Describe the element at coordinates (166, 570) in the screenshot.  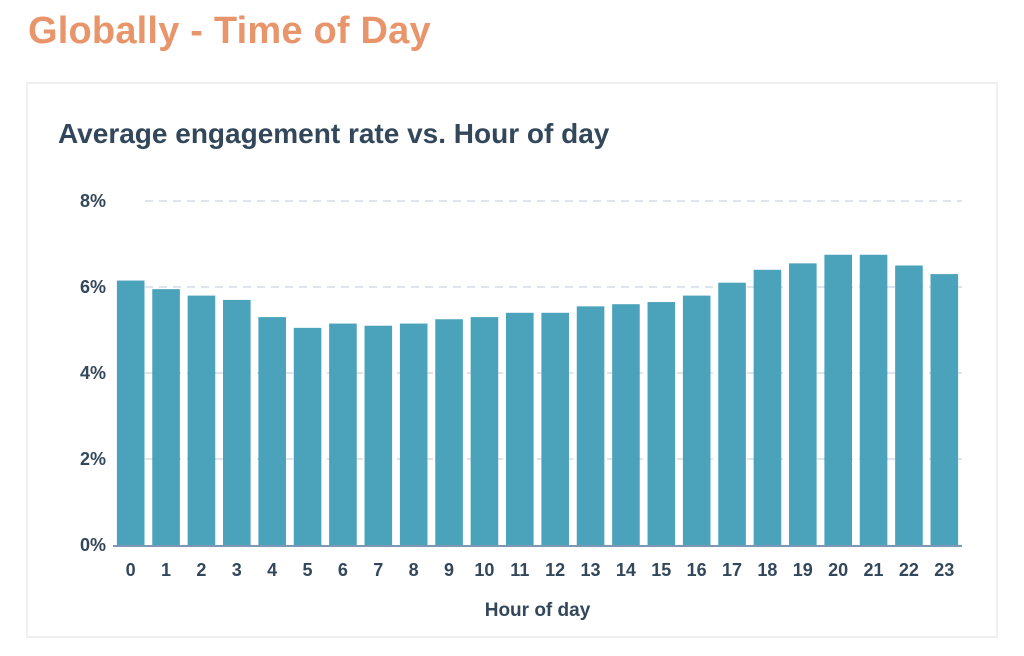
I see `x-tick-label: 1` at that location.